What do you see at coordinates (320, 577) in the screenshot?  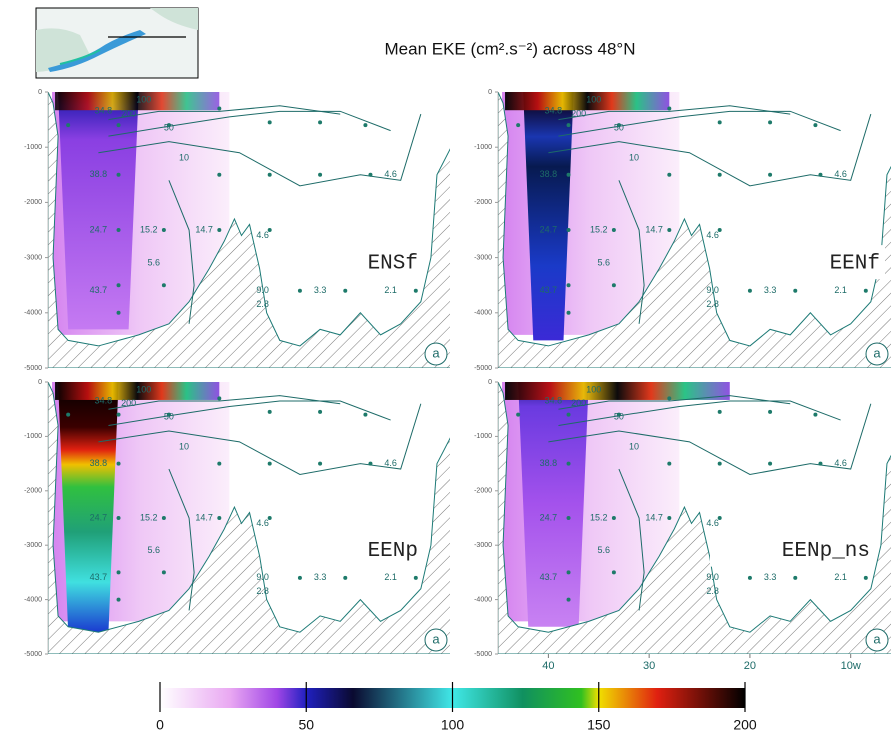 I see `station-label: 3.3` at bounding box center [320, 577].